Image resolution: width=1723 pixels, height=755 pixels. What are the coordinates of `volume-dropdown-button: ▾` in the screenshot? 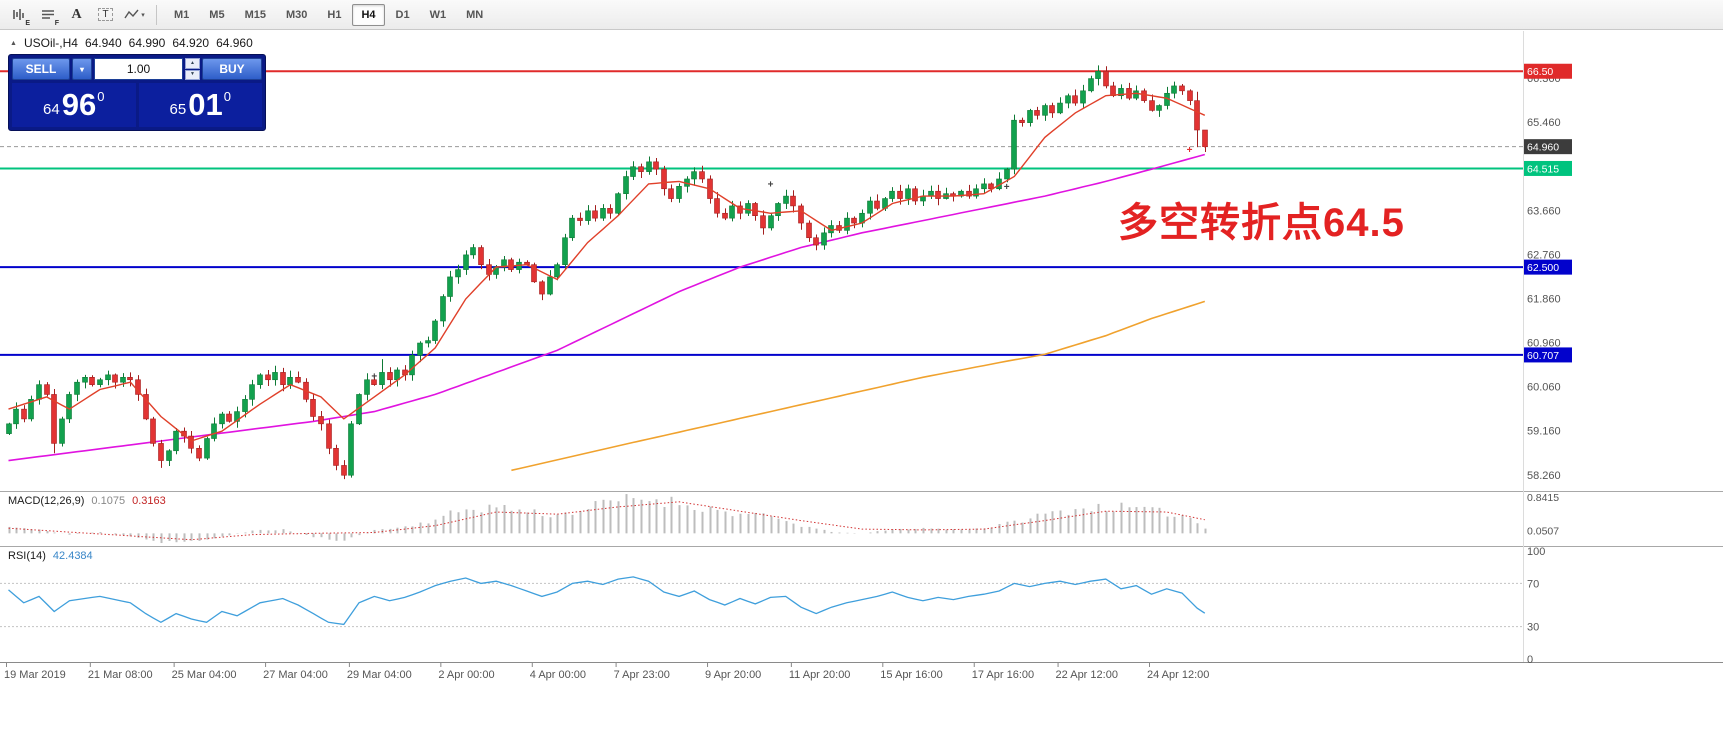 It's located at (82, 69).